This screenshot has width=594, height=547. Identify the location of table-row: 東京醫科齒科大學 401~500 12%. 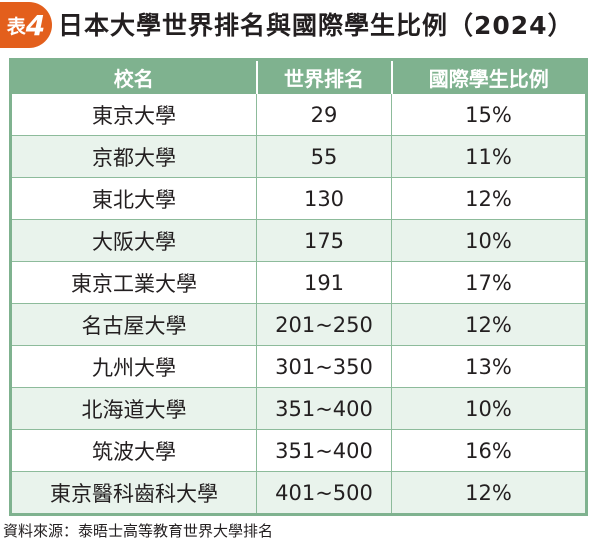
(298, 493).